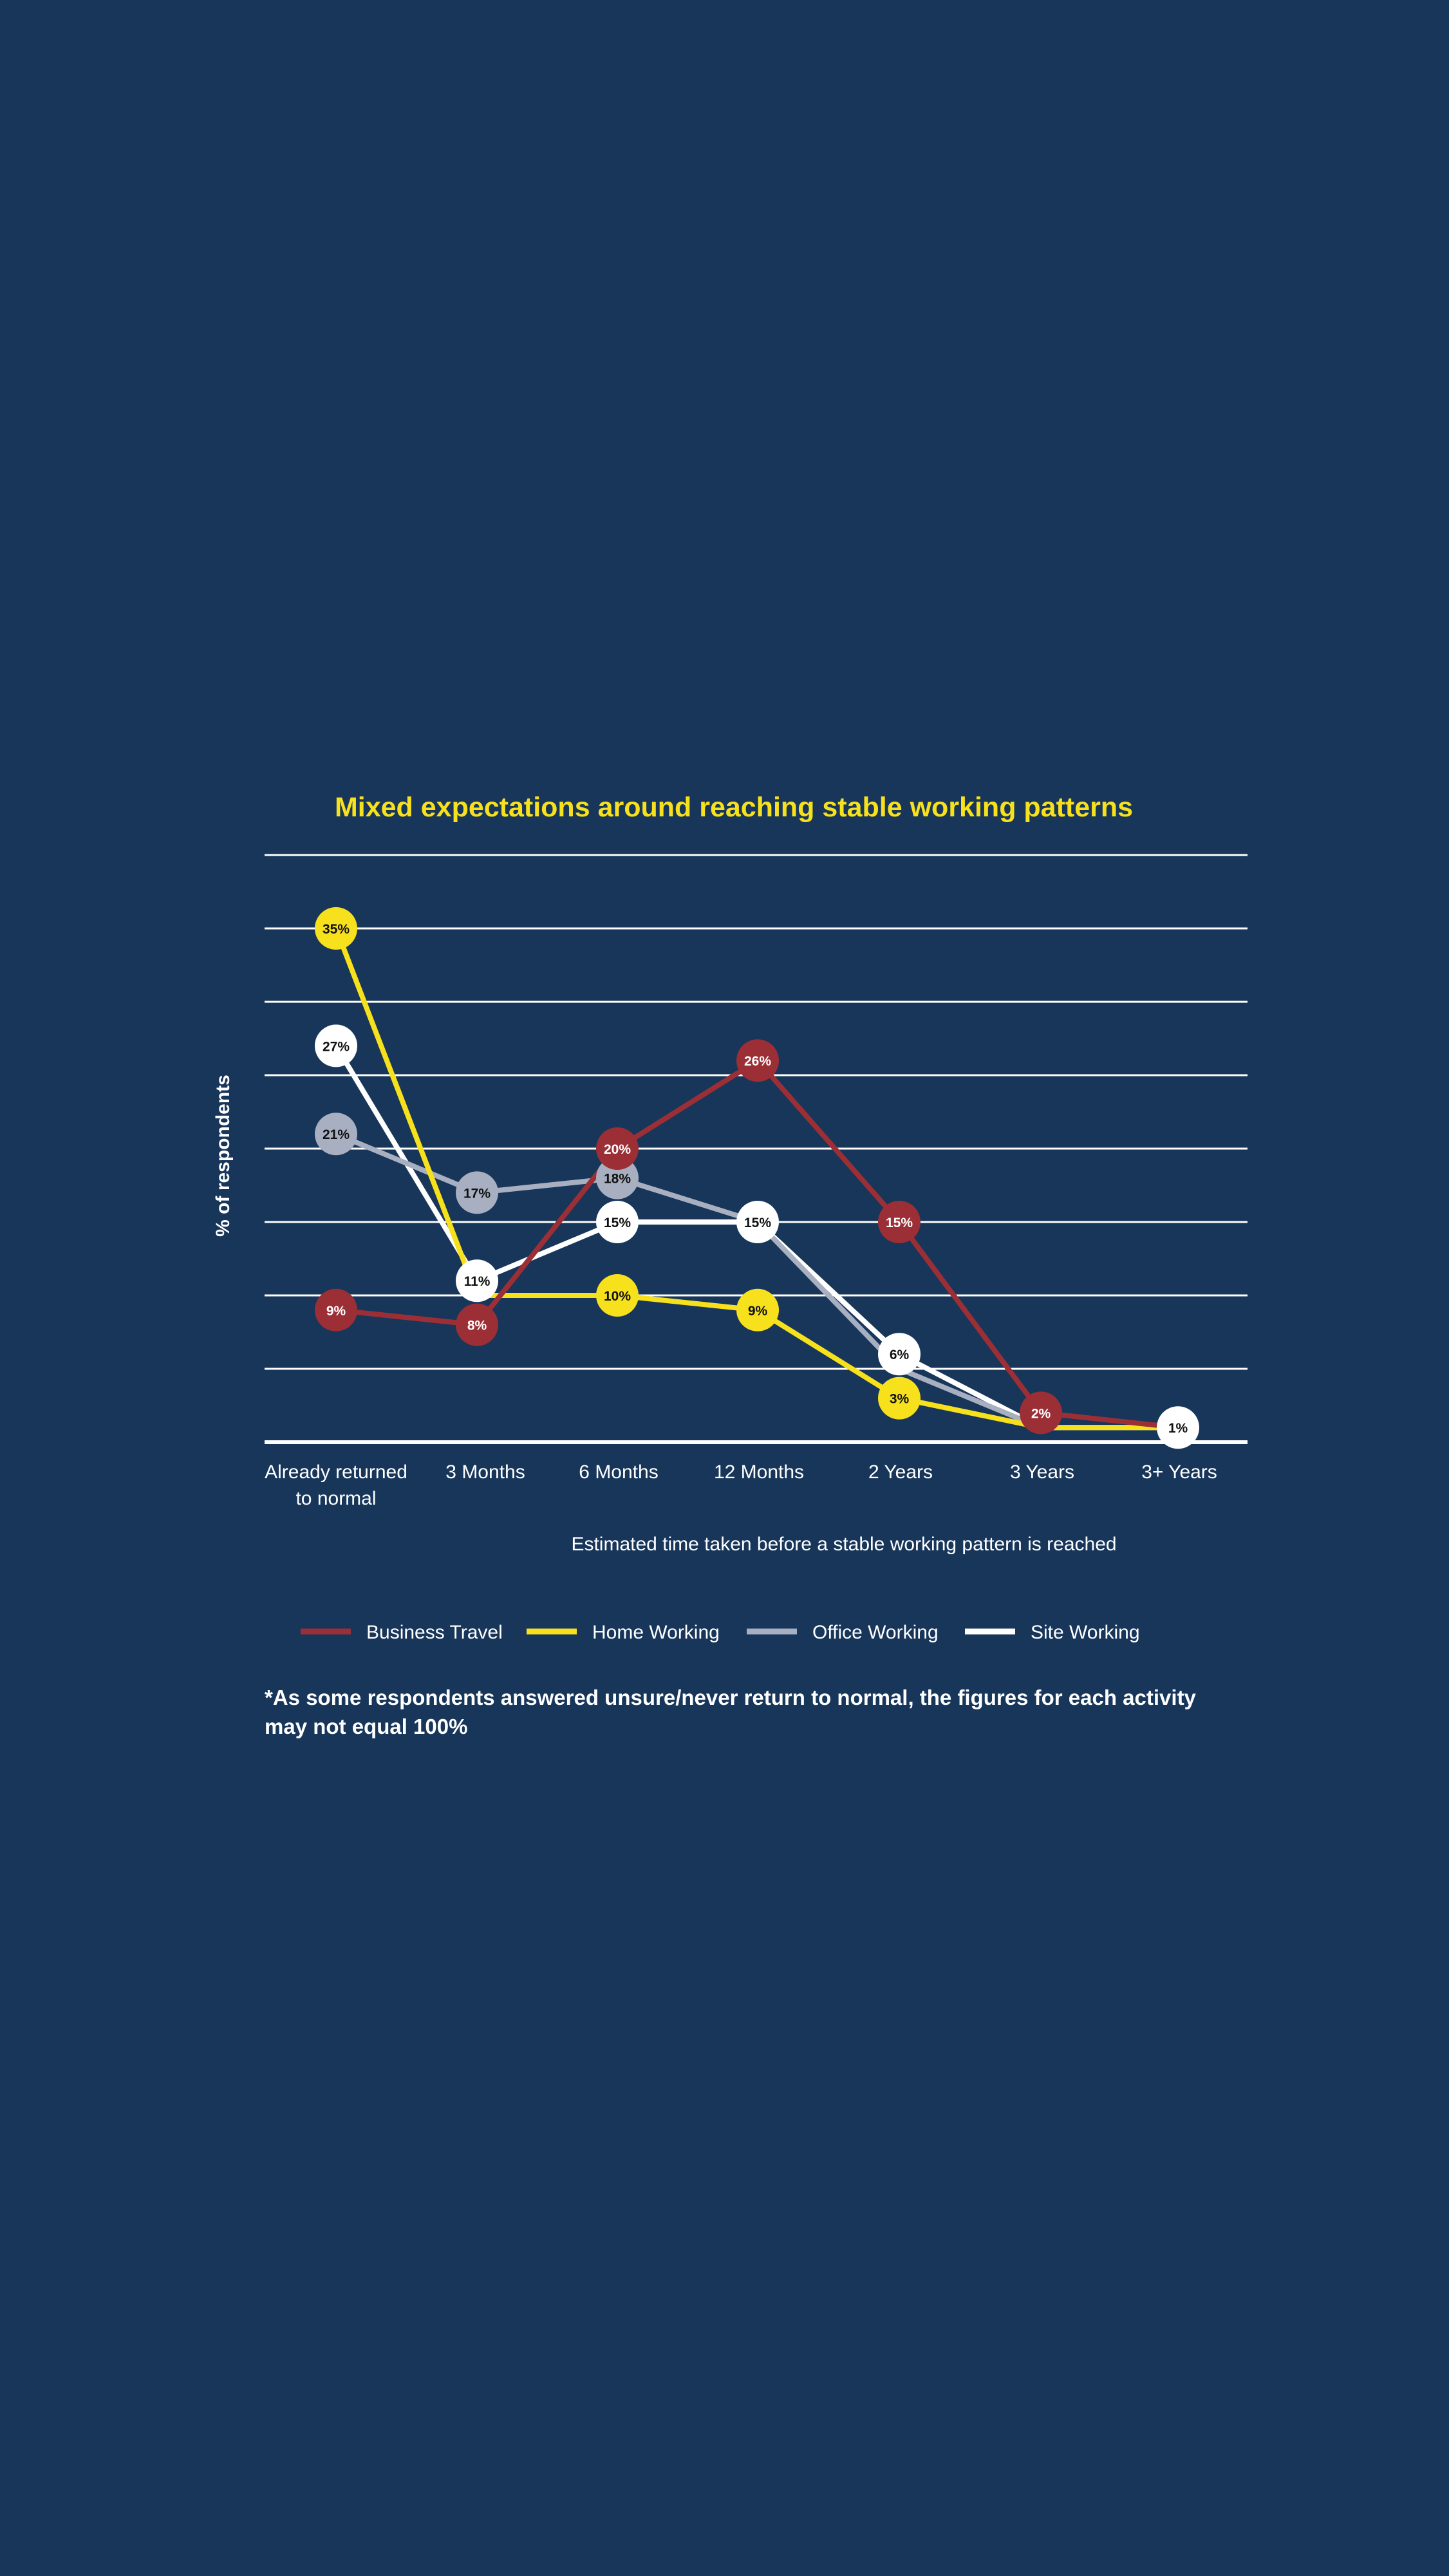  I want to click on legend-label: Home Working, so click(656, 1632).